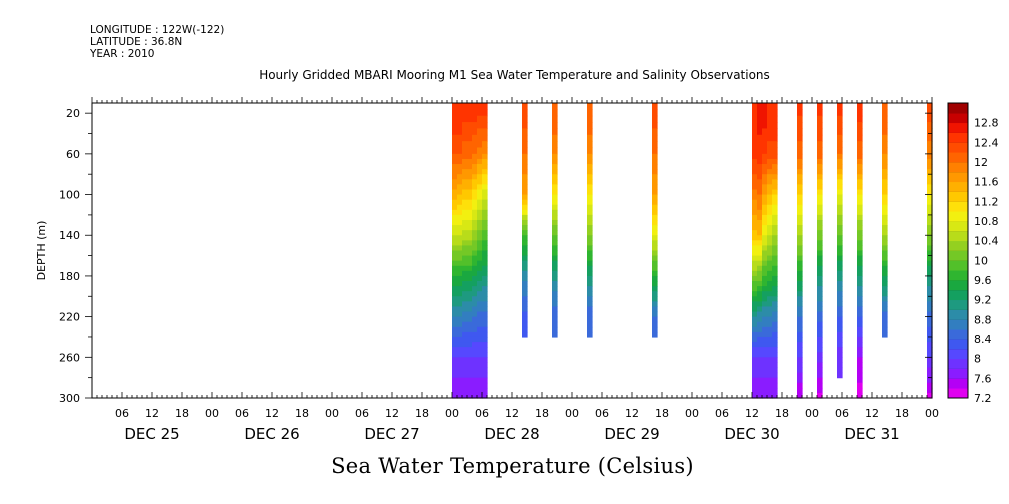  Describe the element at coordinates (511, 434) in the screenshot. I see `x-day-label: DEC 28` at that location.